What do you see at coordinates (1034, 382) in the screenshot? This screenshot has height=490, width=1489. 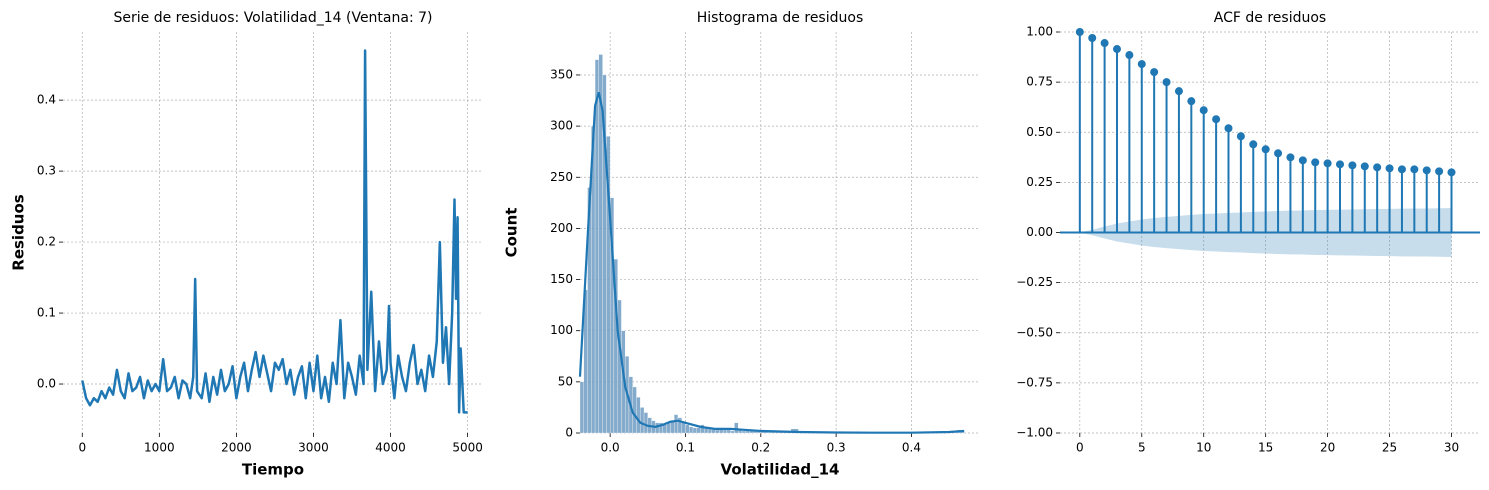 I see `y-tick-label: −0.75` at bounding box center [1034, 382].